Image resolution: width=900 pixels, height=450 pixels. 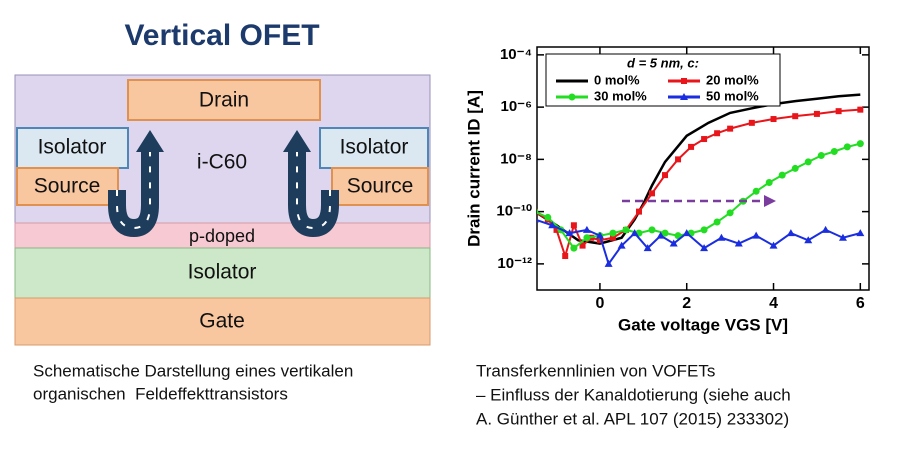 What do you see at coordinates (222, 162) in the screenshot?
I see `label: i-C60` at bounding box center [222, 162].